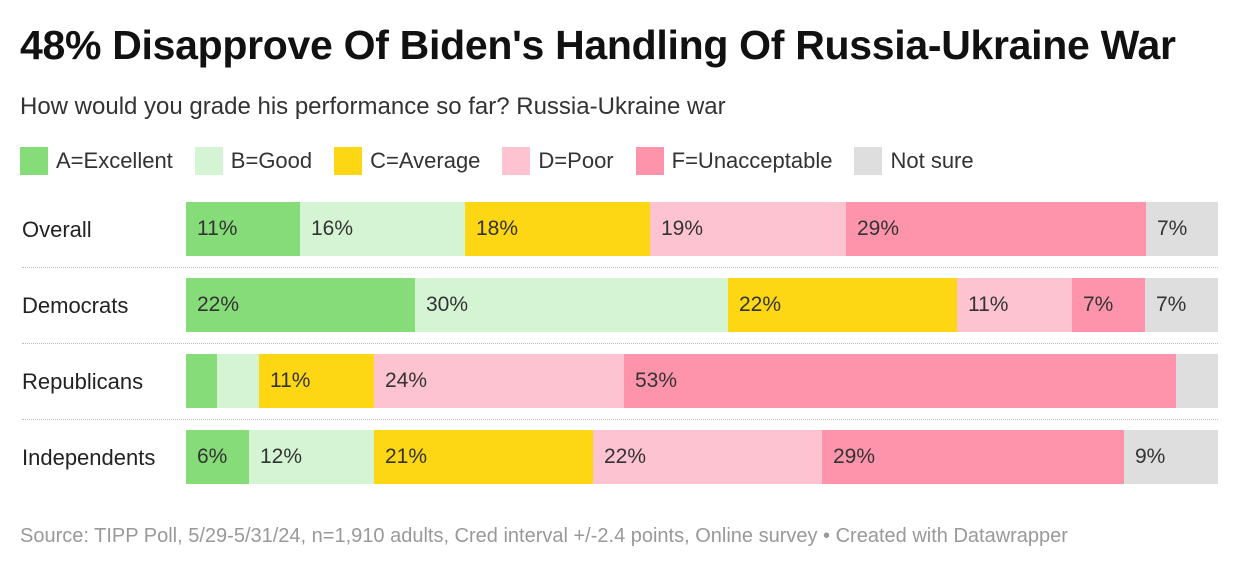  What do you see at coordinates (842, 305) in the screenshot?
I see `bar-segment-democrats-c-average` at bounding box center [842, 305].